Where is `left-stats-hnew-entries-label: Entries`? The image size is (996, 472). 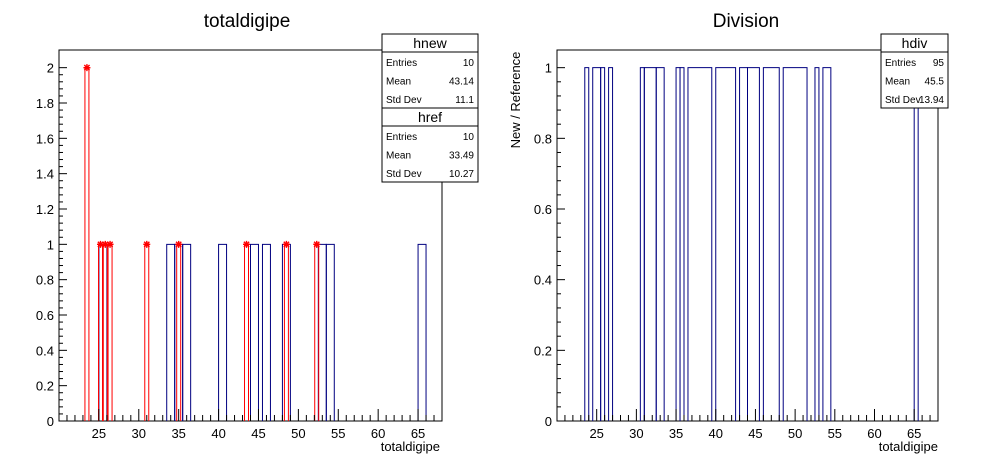 left-stats-hnew-entries-label: Entries is located at coordinates (401, 63).